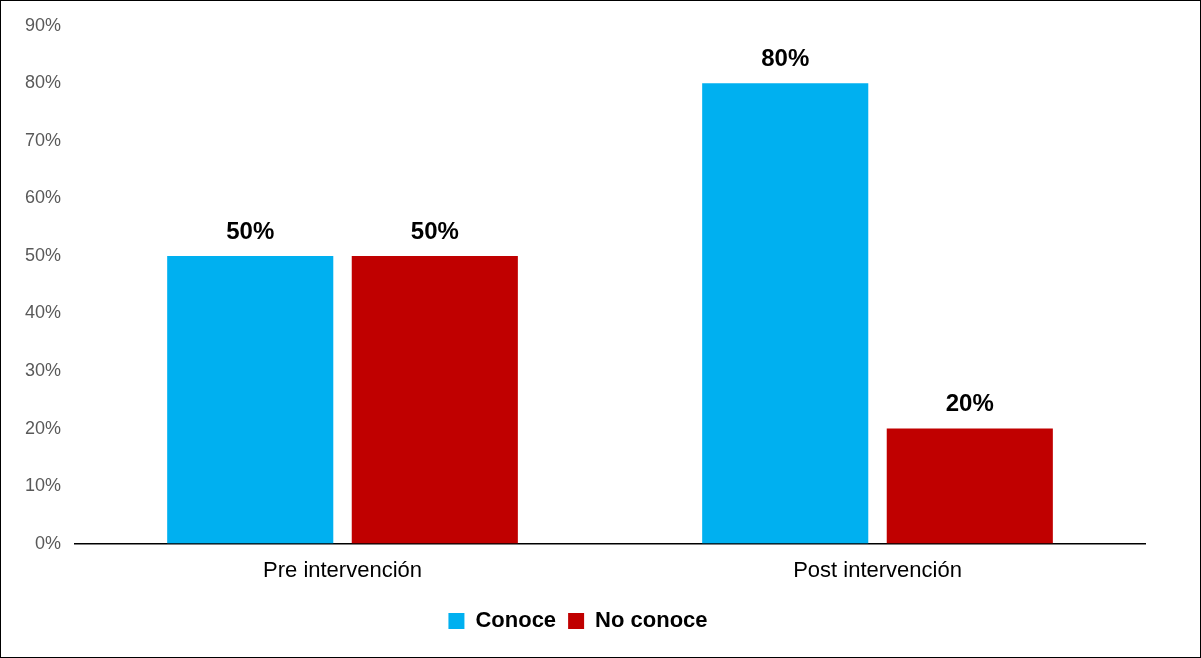 The image size is (1201, 658). What do you see at coordinates (43, 197) in the screenshot?
I see `y-tick-label: 60%` at bounding box center [43, 197].